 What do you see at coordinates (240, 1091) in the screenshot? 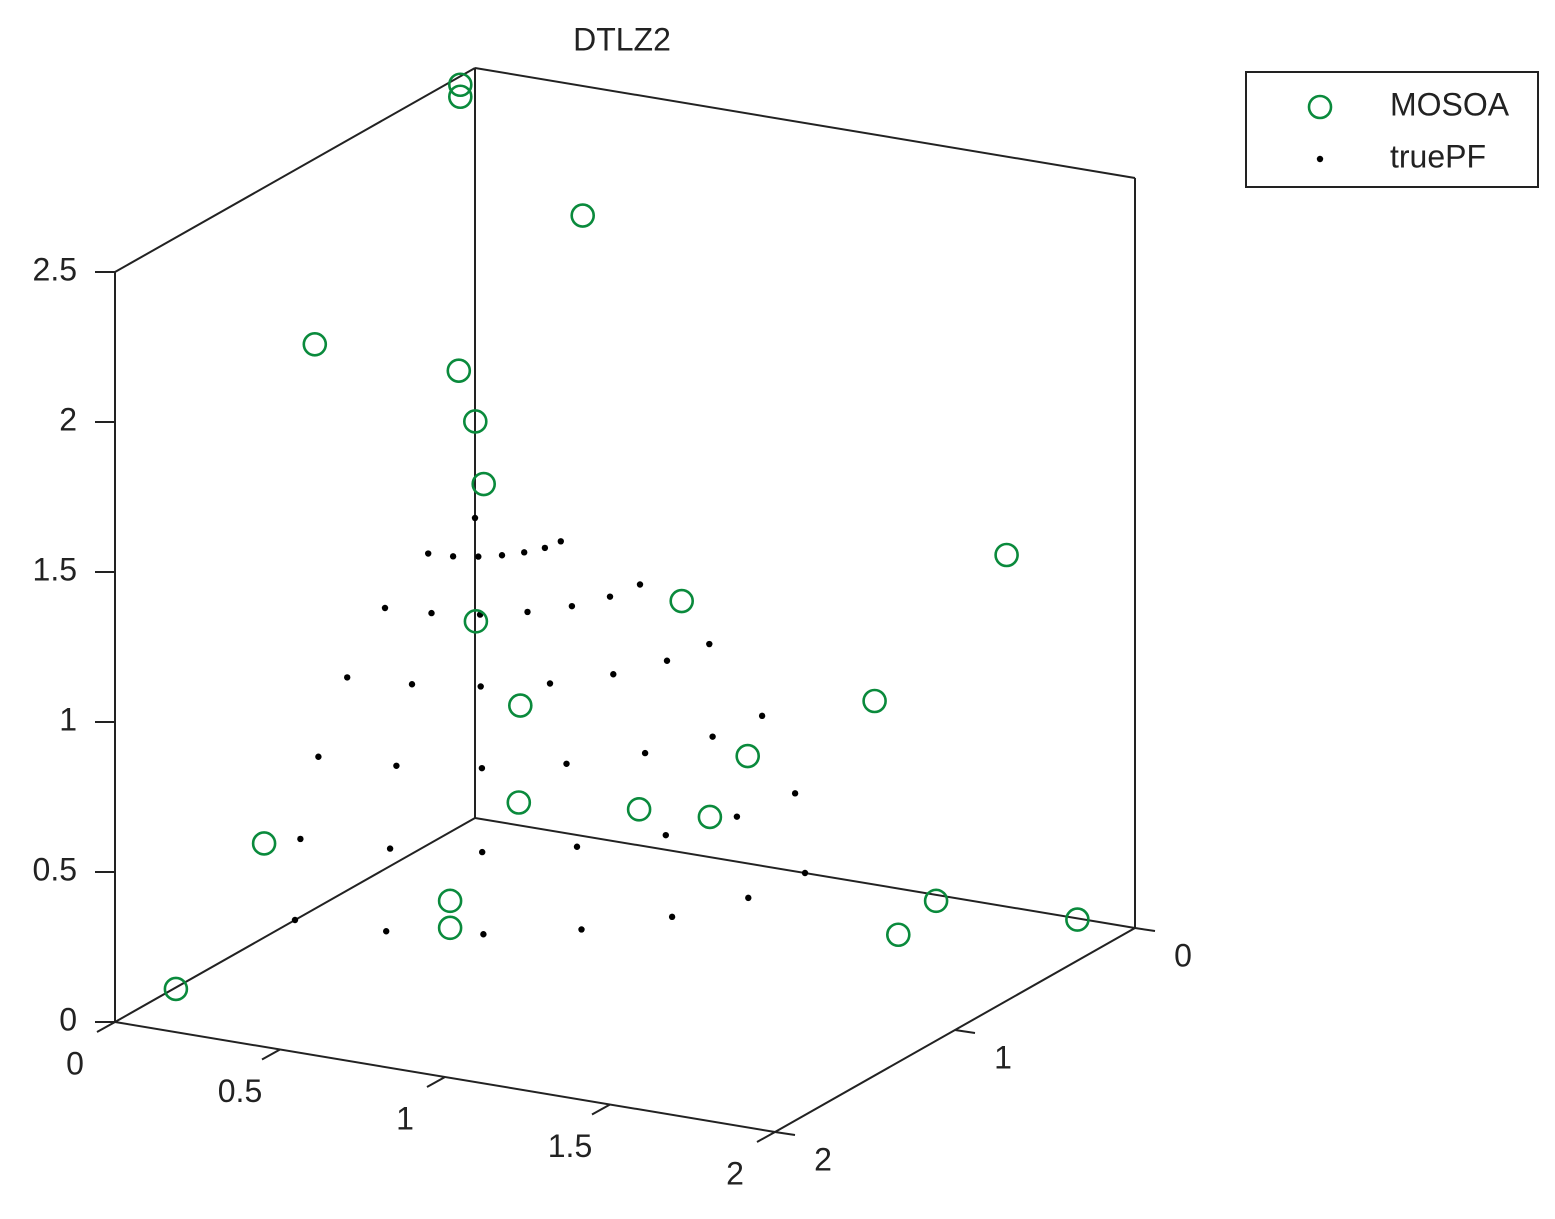
I see `x-tick-label: 0.5` at bounding box center [240, 1091].